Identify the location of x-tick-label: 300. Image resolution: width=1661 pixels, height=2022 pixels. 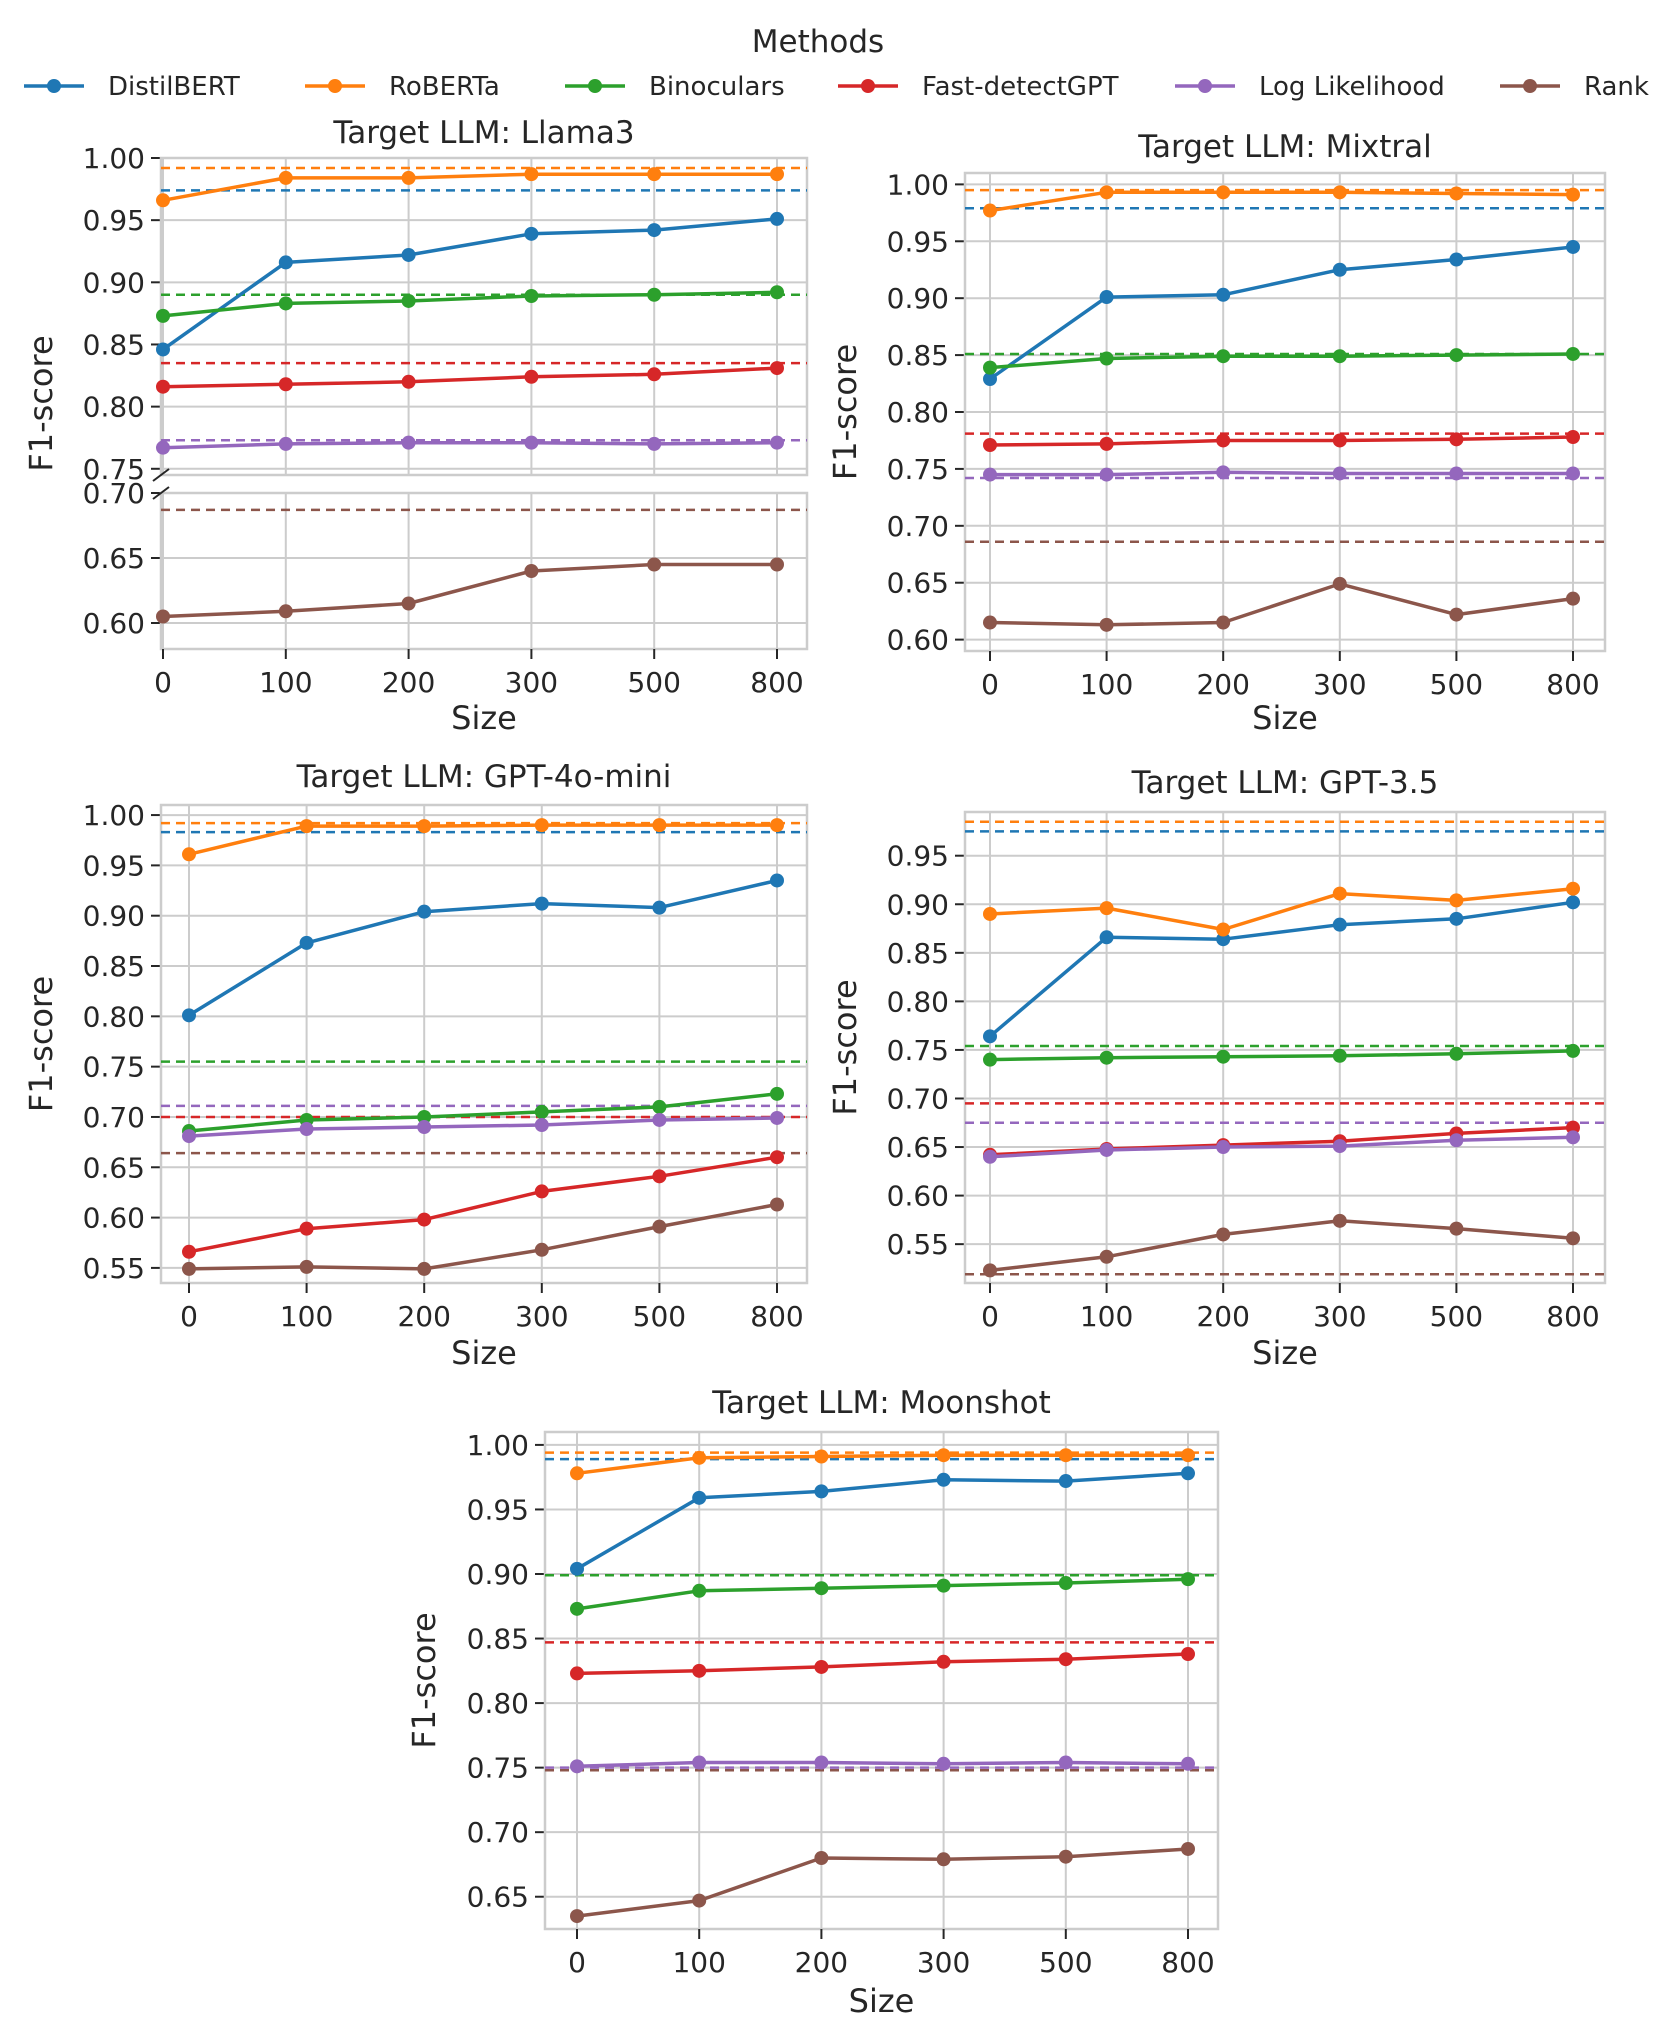
(1339, 684).